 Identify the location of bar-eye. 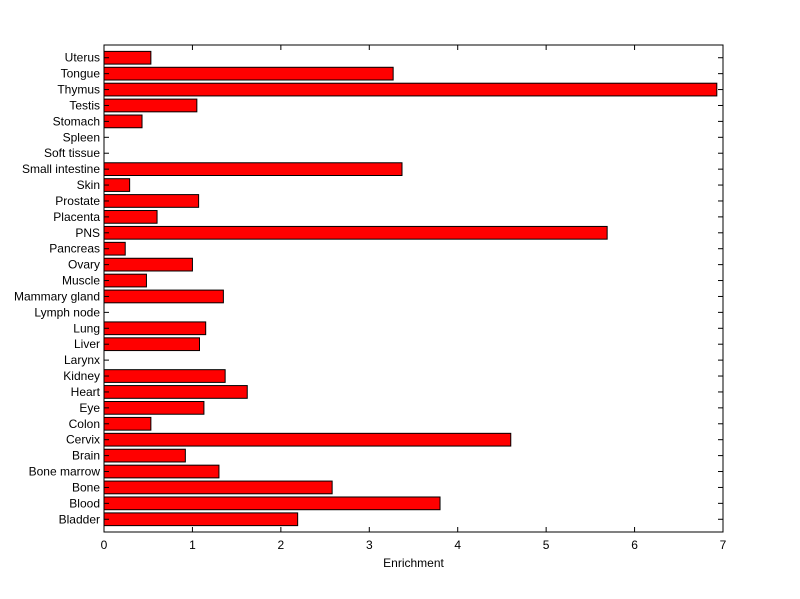
(154, 408).